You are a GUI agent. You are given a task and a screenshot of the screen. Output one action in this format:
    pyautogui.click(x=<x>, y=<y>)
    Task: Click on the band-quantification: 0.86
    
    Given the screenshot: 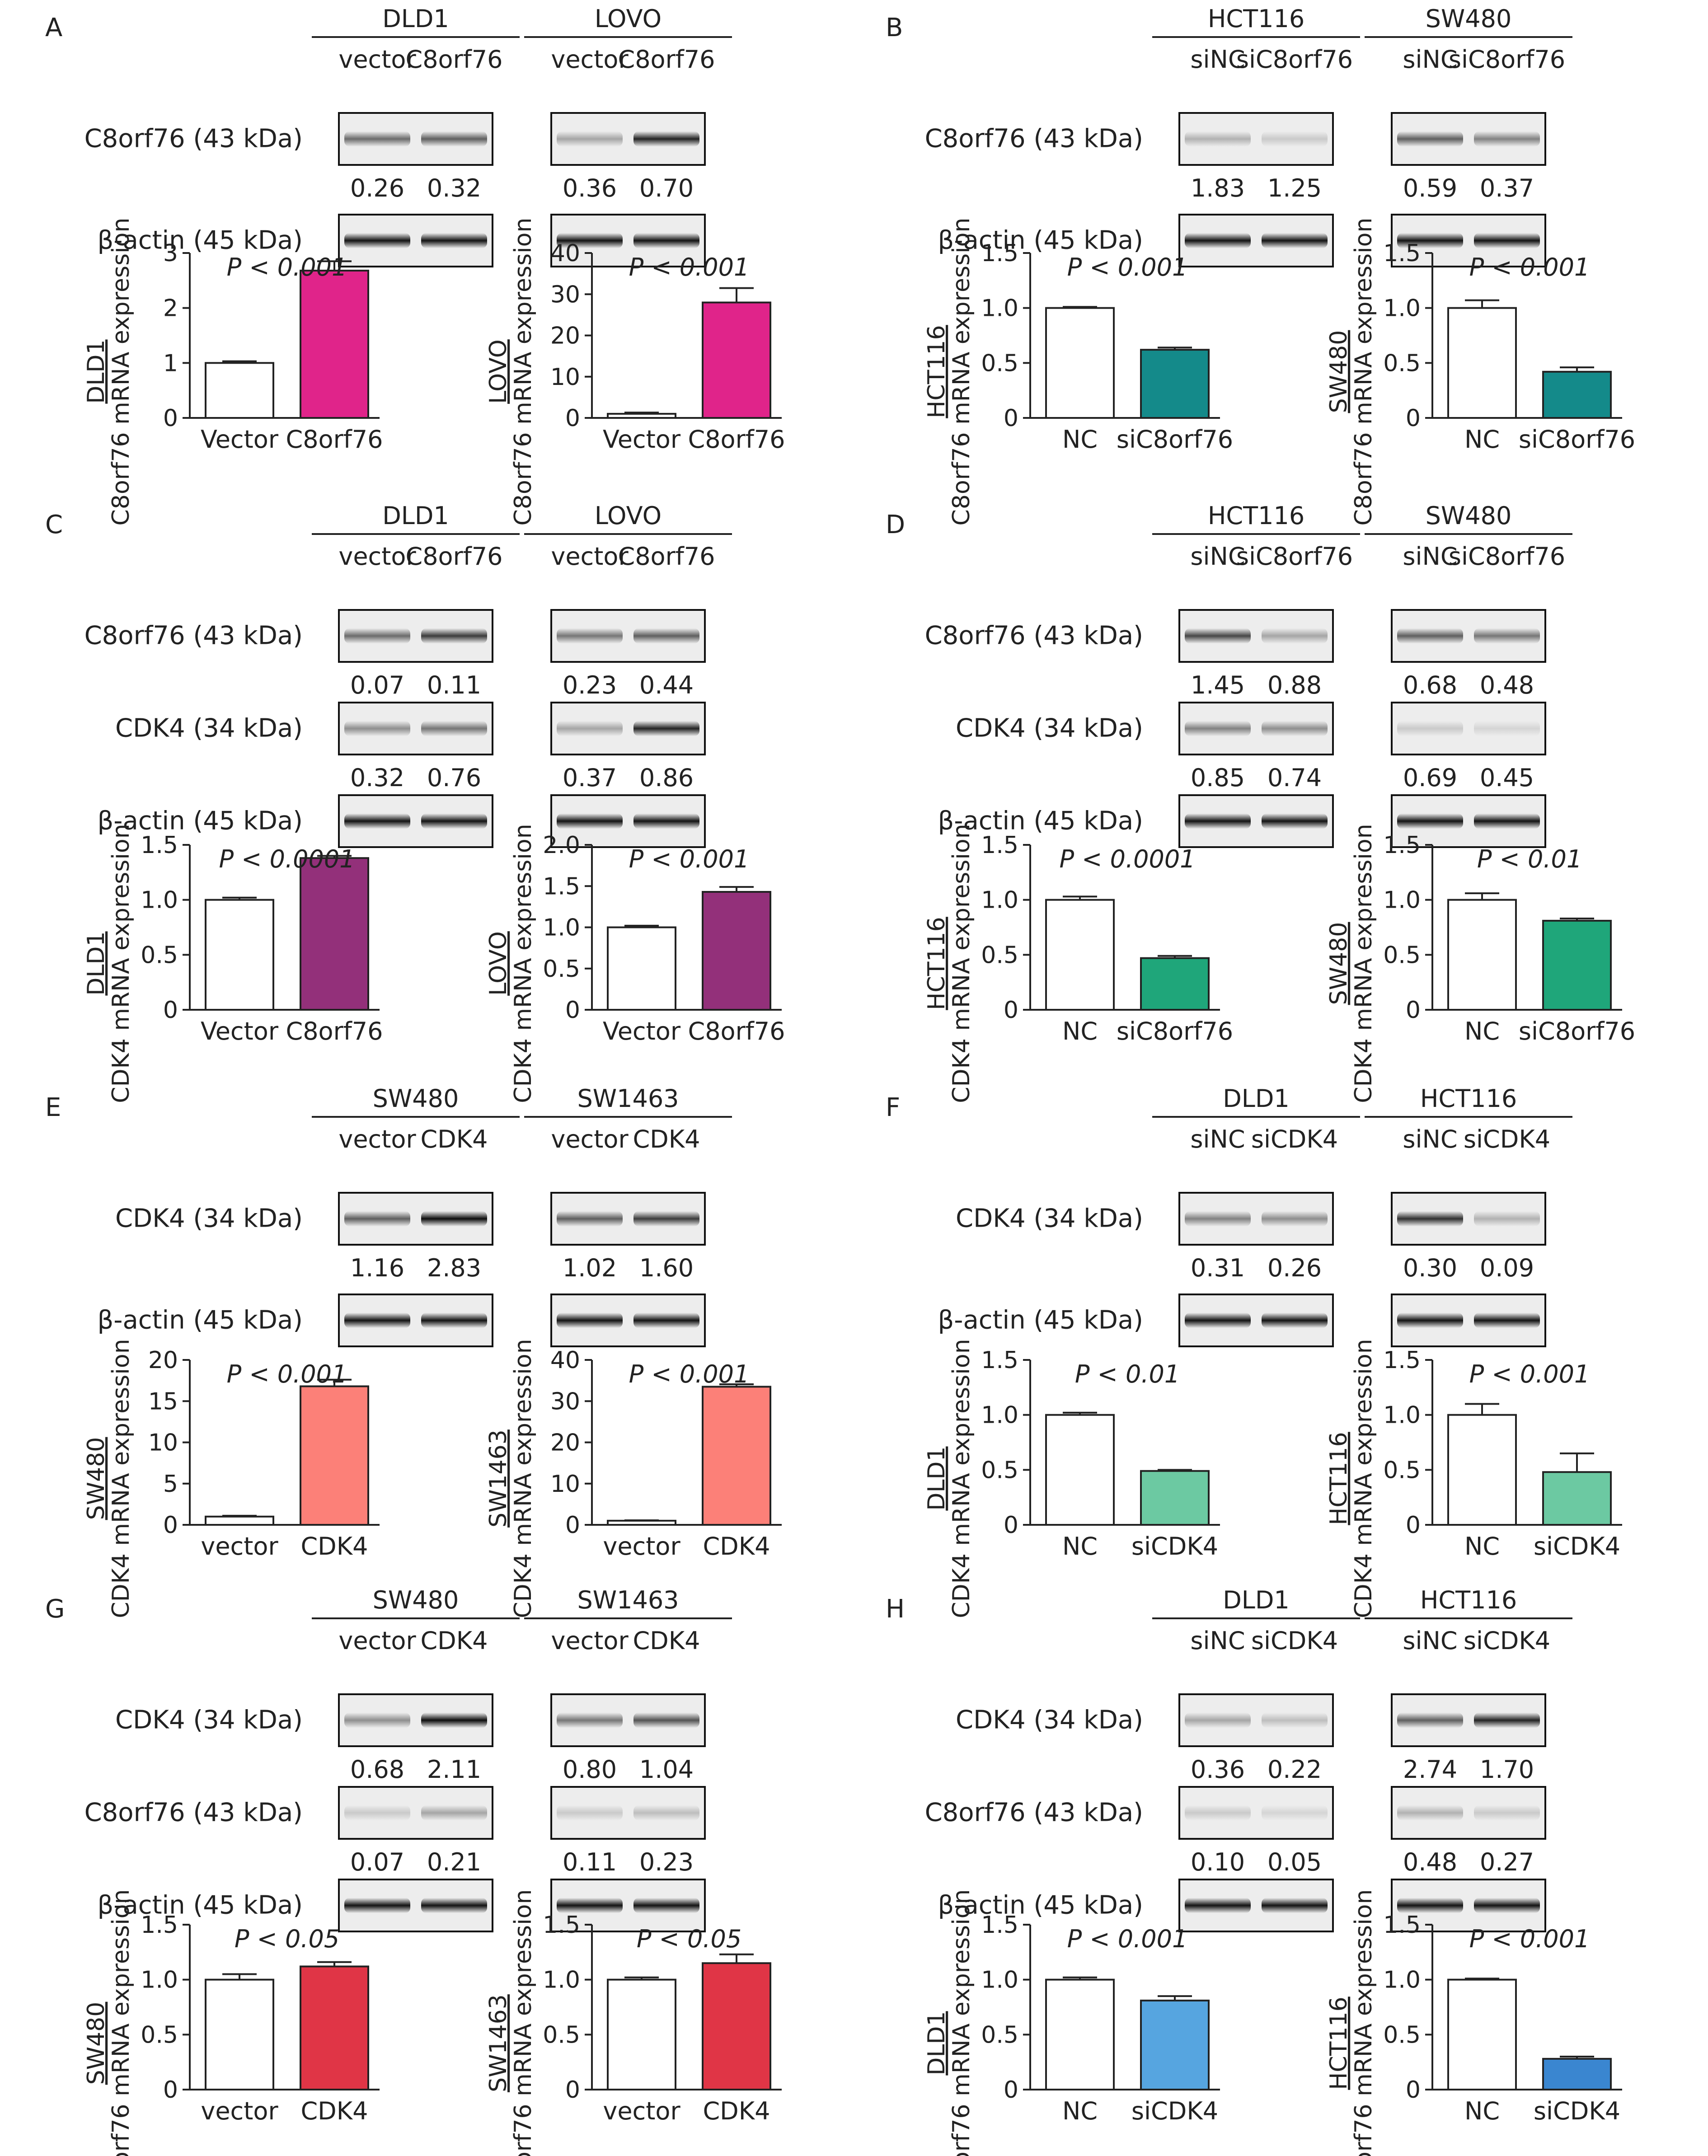 What is the action you would take?
    pyautogui.click(x=666, y=778)
    